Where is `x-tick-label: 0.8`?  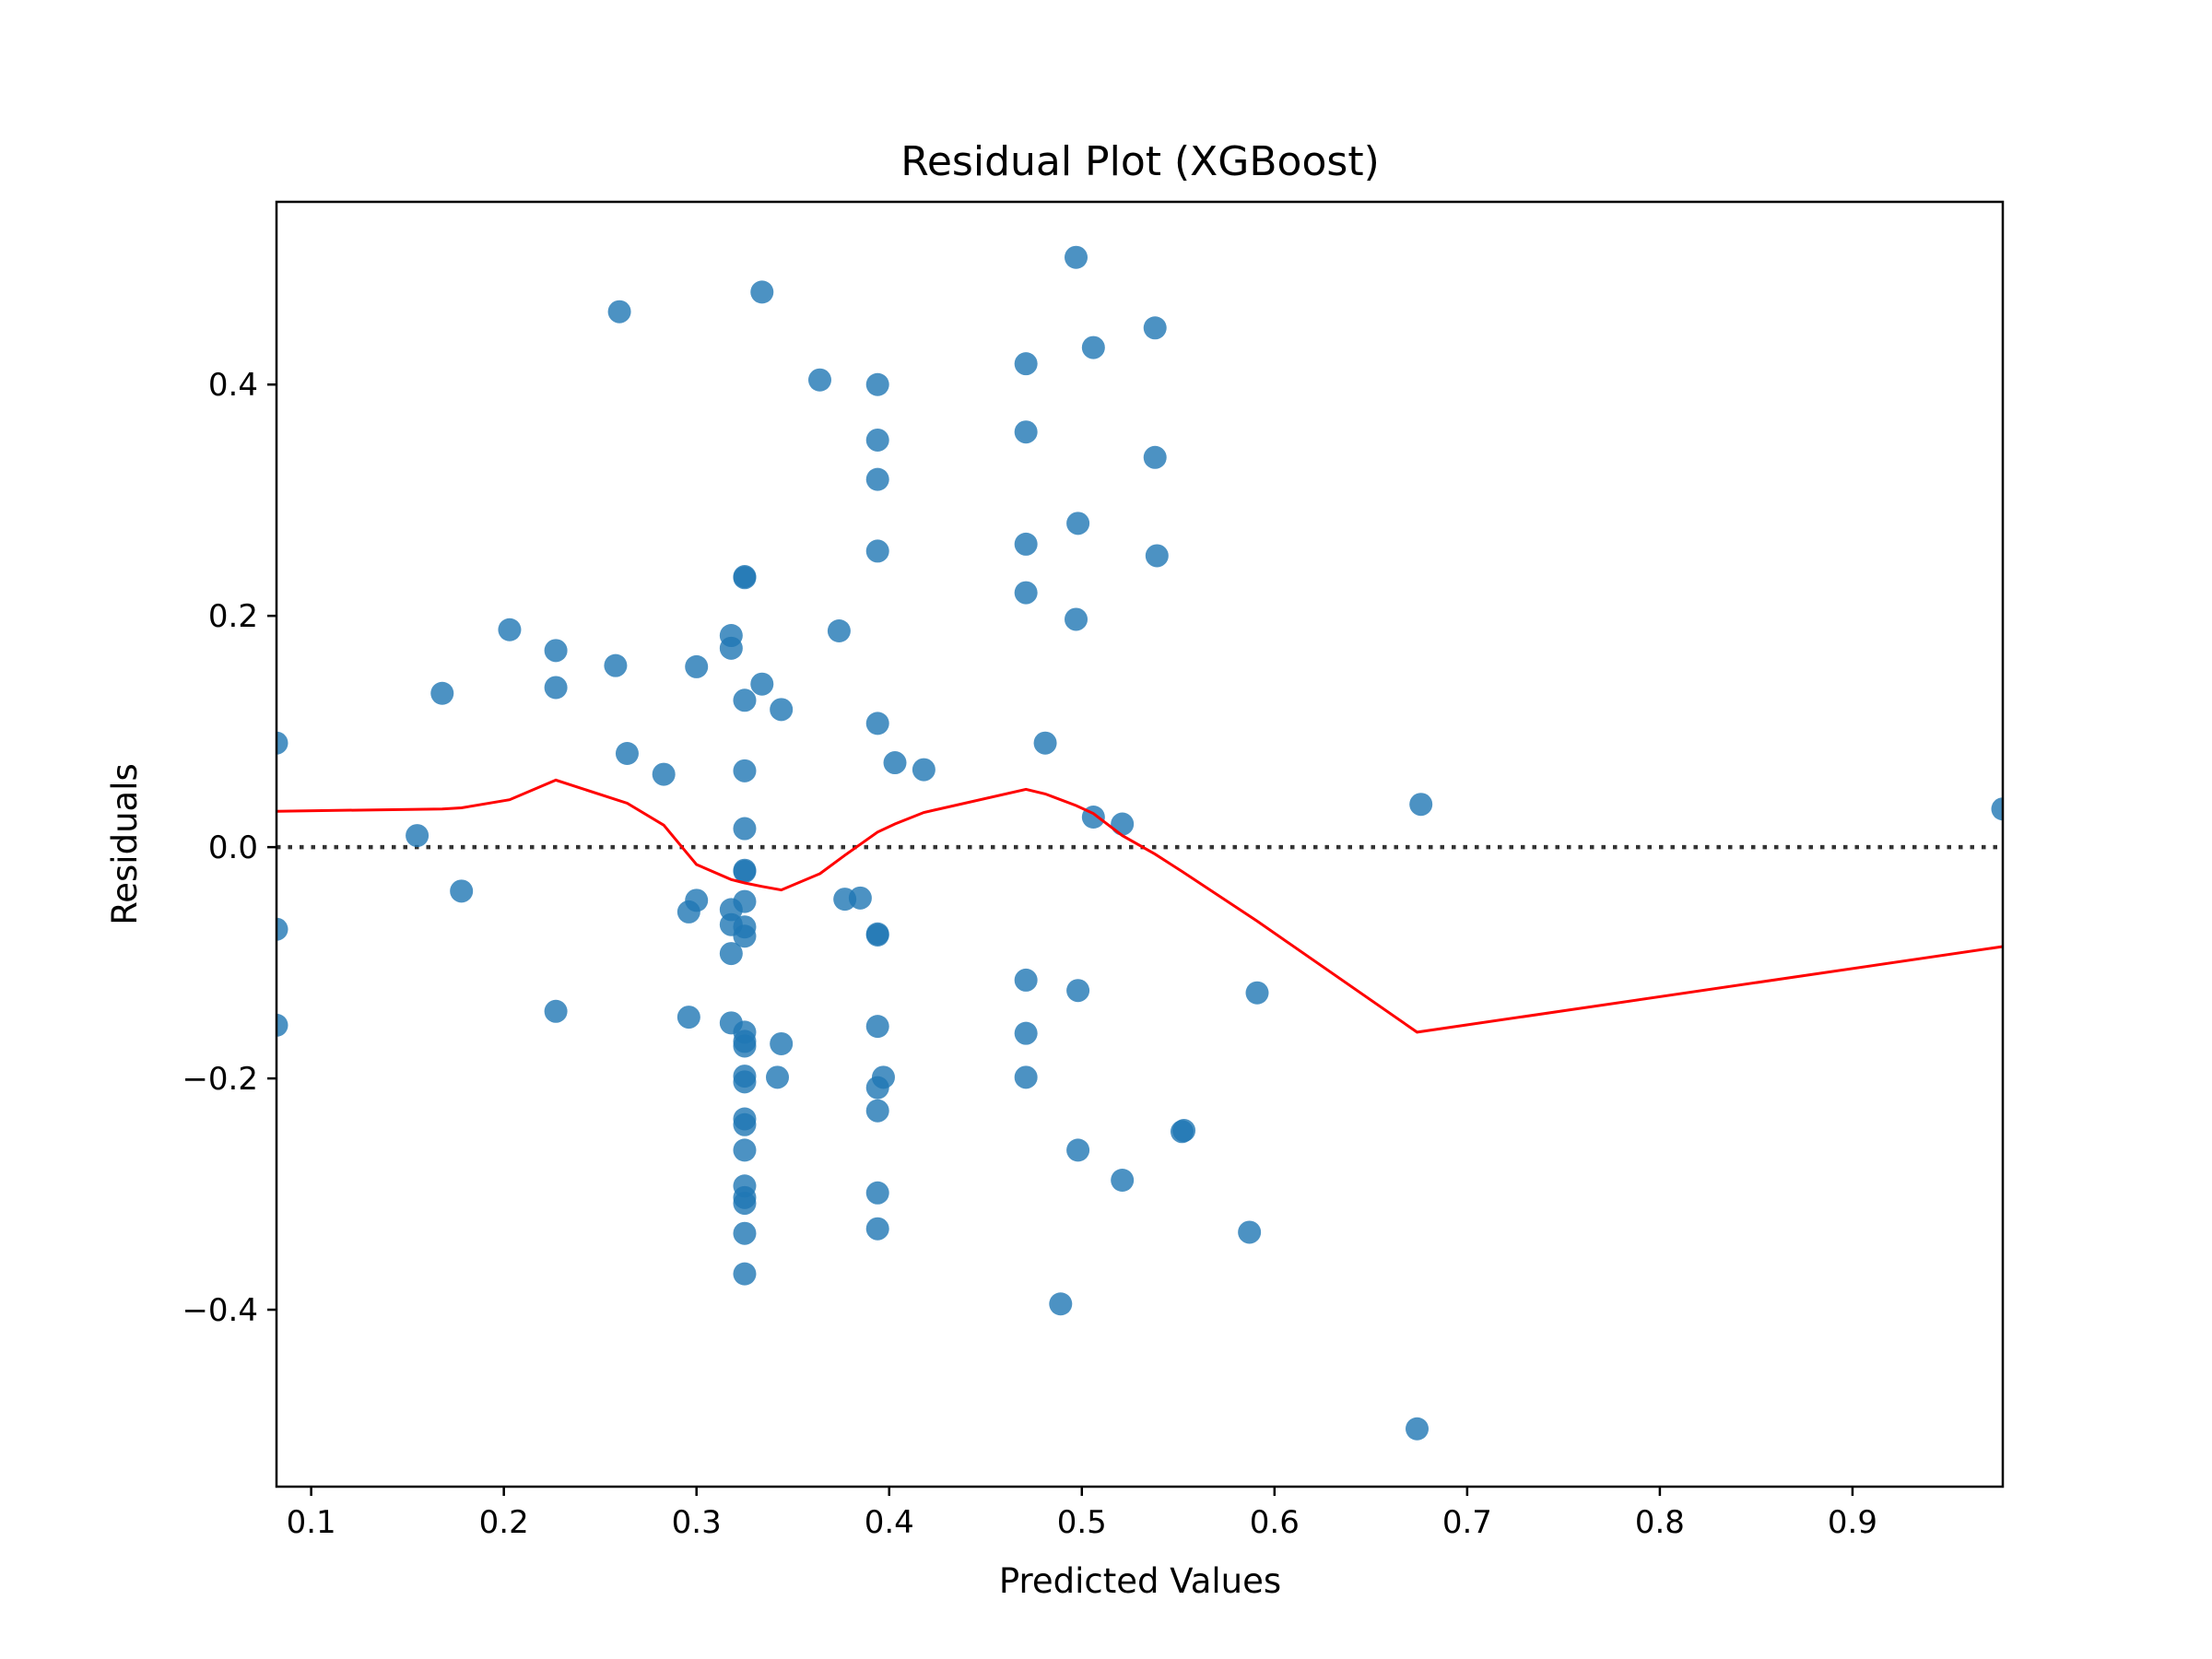 x-tick-label: 0.8 is located at coordinates (1660, 1522).